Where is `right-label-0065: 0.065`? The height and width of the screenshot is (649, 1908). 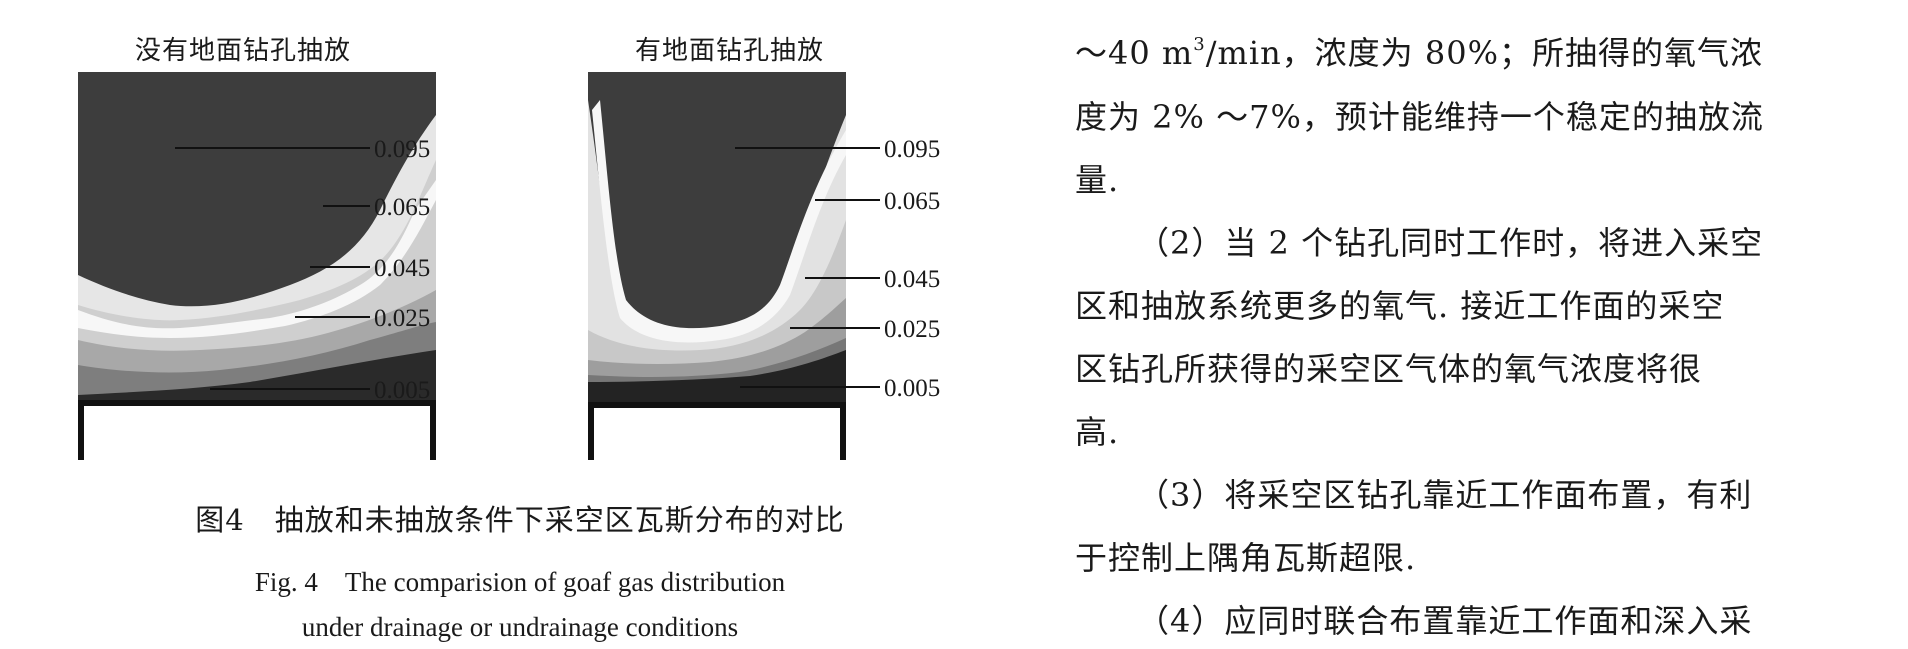 right-label-0065: 0.065 is located at coordinates (912, 201).